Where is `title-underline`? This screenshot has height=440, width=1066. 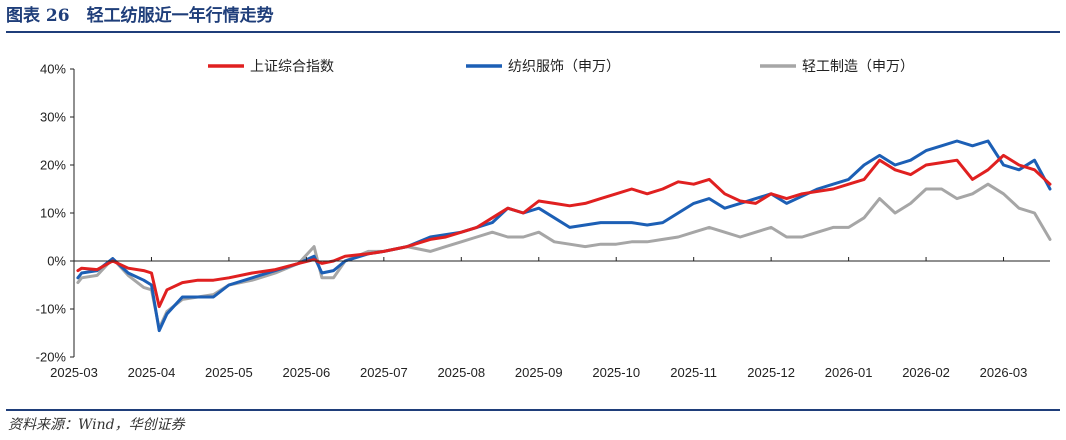
title-underline is located at coordinates (533, 32).